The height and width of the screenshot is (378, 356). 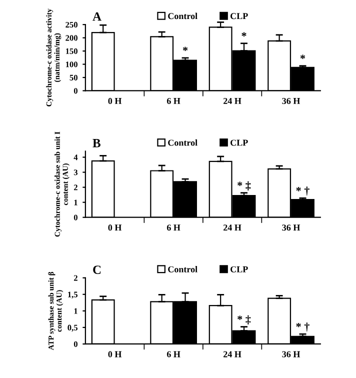 What do you see at coordinates (76, 157) in the screenshot?
I see `y-tick-label: 4` at bounding box center [76, 157].